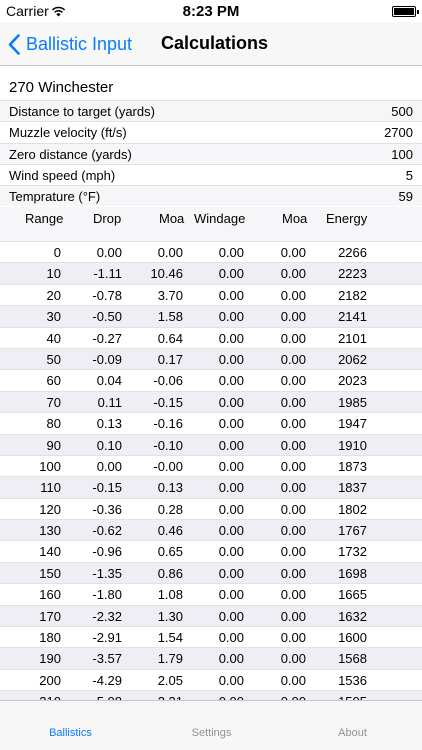  Describe the element at coordinates (14, 44) in the screenshot. I see `chevron-left-icon` at that location.